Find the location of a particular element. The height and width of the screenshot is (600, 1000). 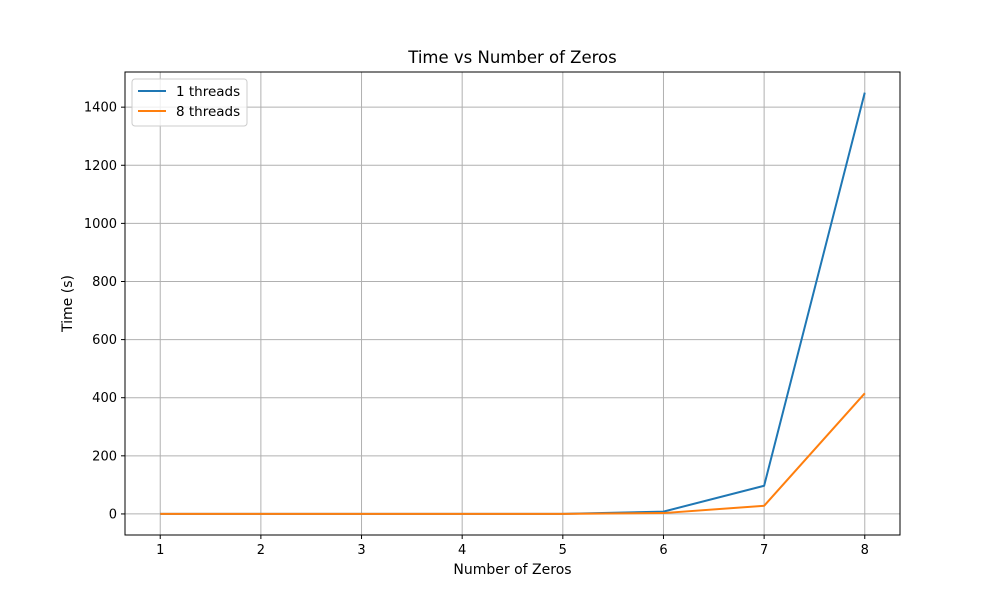

y-tick-label: 800 is located at coordinates (104, 282).